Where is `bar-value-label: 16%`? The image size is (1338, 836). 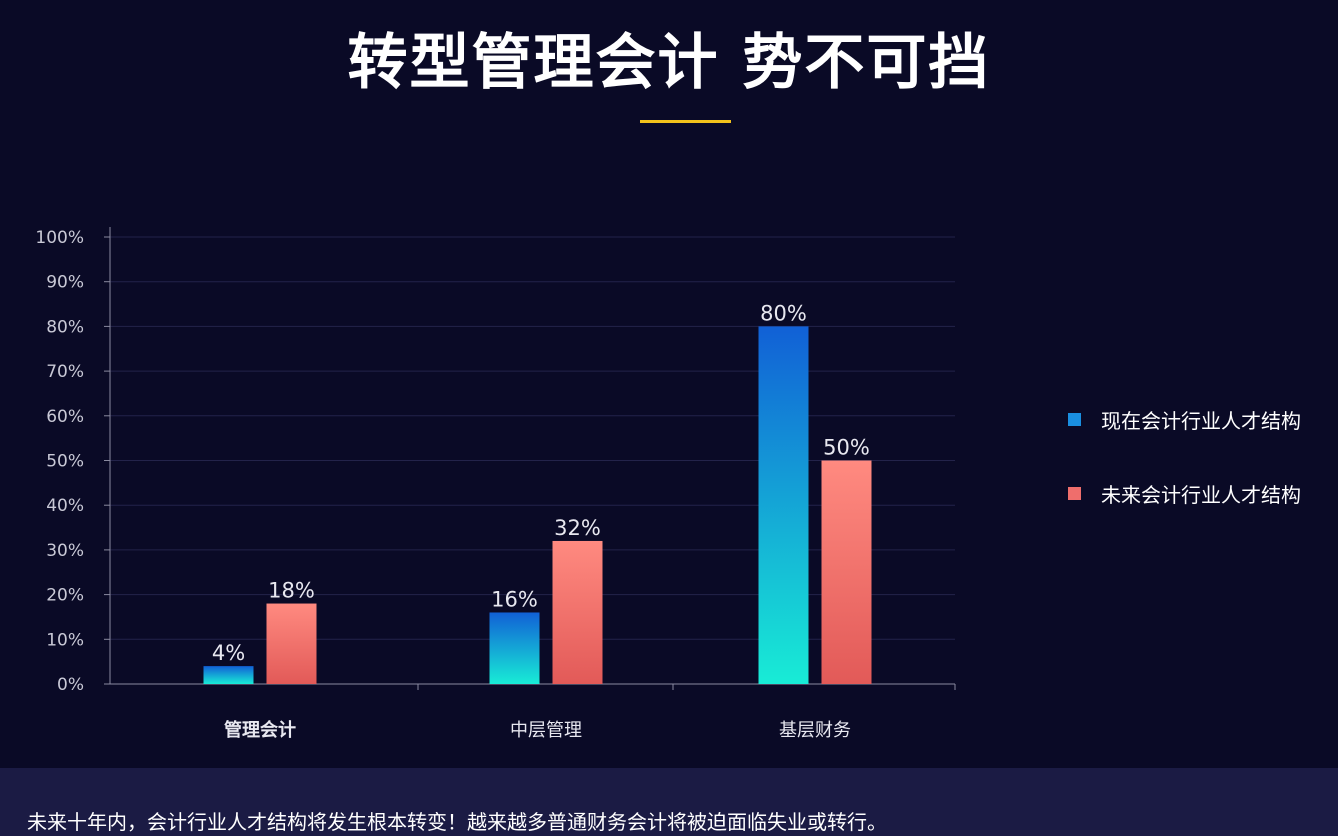
bar-value-label: 16% is located at coordinates (514, 599).